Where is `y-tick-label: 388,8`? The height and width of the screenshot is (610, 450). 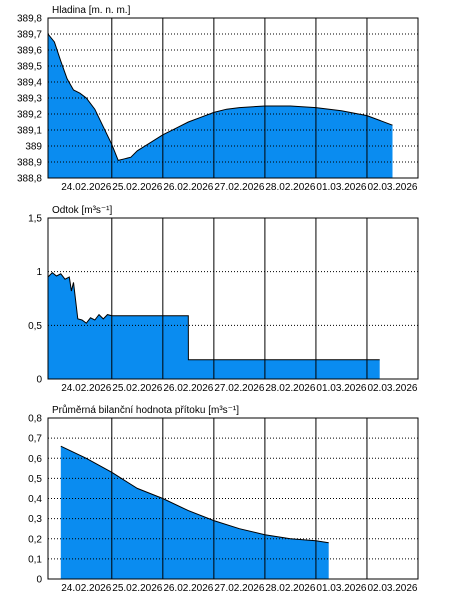
y-tick-label: 388,8 is located at coordinates (29, 179).